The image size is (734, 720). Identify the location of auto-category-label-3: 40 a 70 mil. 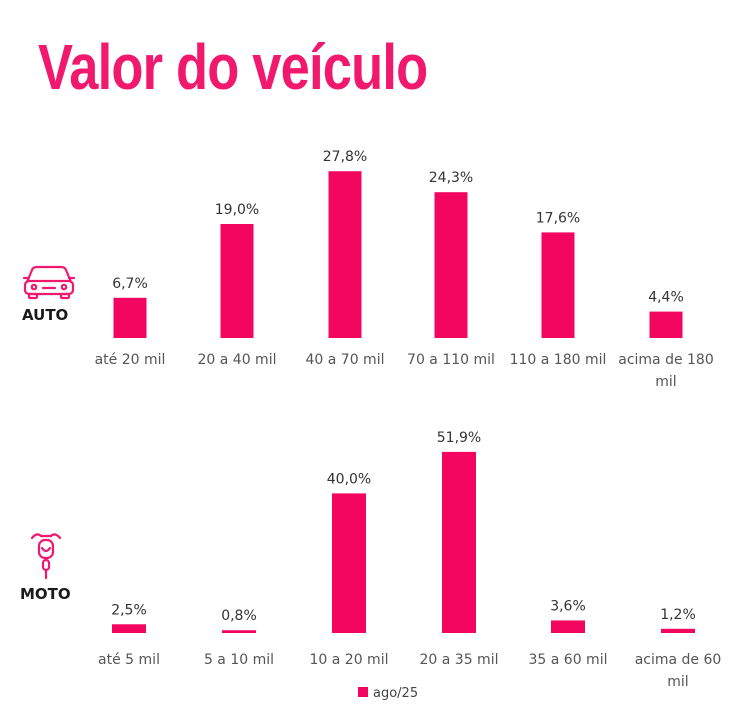
(345, 360).